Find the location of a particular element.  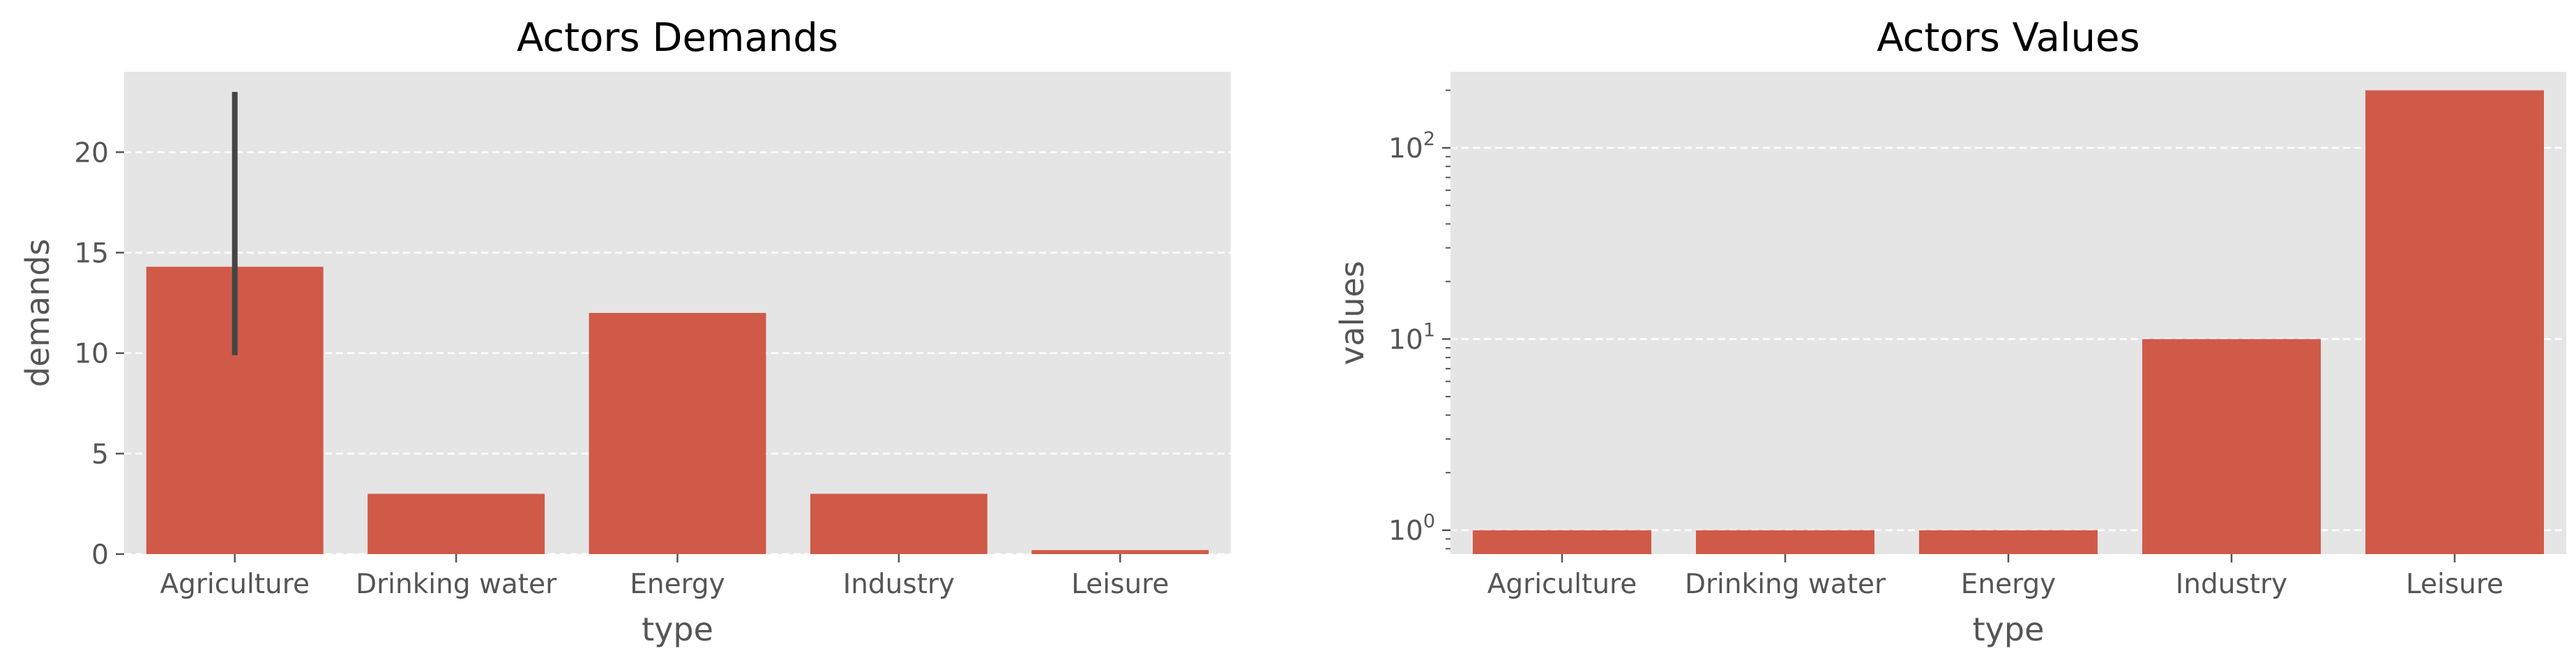

chart-title: Actors Demands is located at coordinates (677, 38).